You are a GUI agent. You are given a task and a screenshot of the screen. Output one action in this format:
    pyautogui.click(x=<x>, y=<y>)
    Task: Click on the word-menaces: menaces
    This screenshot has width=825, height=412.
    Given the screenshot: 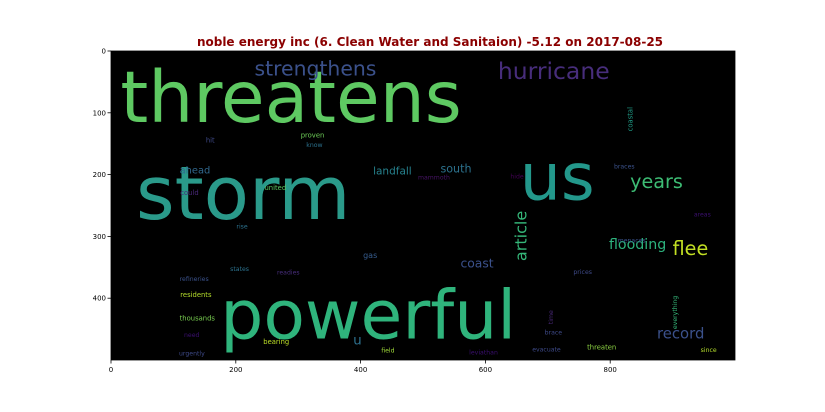 What is the action you would take?
    pyautogui.click(x=632, y=241)
    